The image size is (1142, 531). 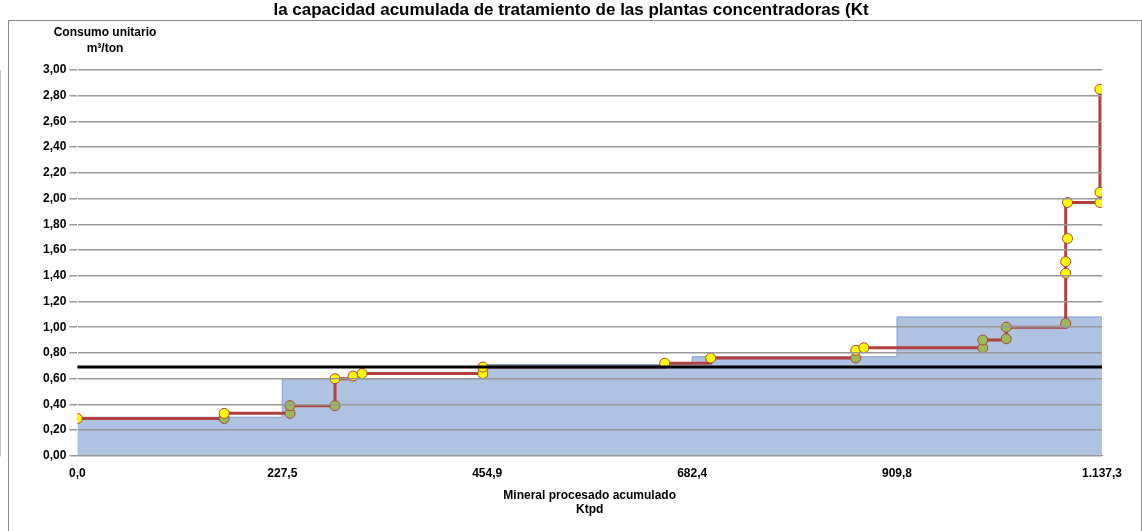 I want to click on x-tick-label: 0,0, so click(x=78, y=473).